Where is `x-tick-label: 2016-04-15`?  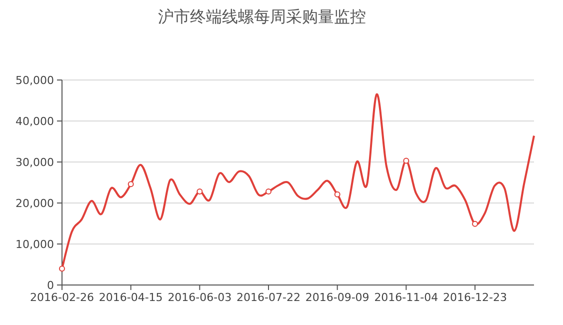
x-tick-label: 2016-04-15 is located at coordinates (130, 297).